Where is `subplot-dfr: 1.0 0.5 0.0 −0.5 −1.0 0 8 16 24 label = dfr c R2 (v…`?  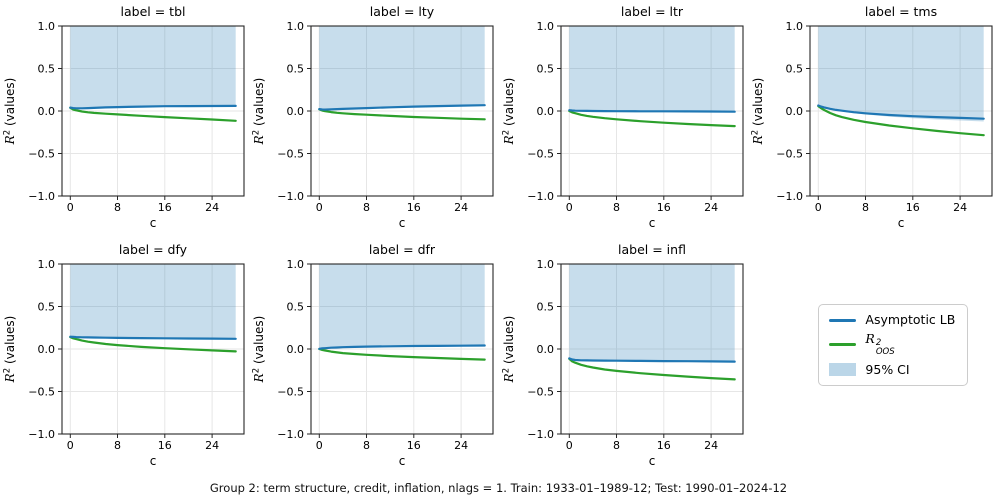
subplot-dfr: 1.0 0.5 0.0 −0.5 −1.0 0 8 16 24 label = dfr c R2 (v… is located at coordinates (373, 357).